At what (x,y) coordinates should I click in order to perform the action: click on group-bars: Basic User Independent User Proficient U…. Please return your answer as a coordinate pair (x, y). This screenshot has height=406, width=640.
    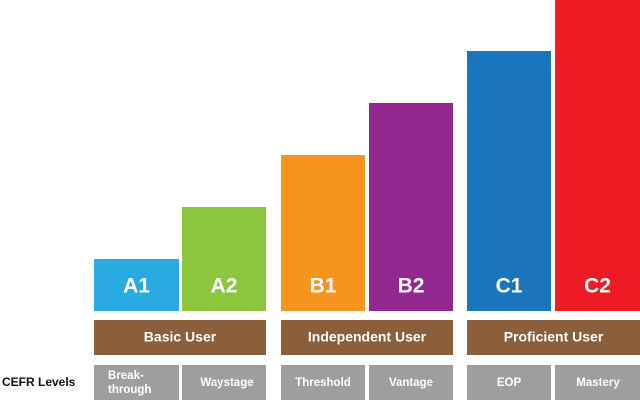
    Looking at the image, I should click on (367, 337).